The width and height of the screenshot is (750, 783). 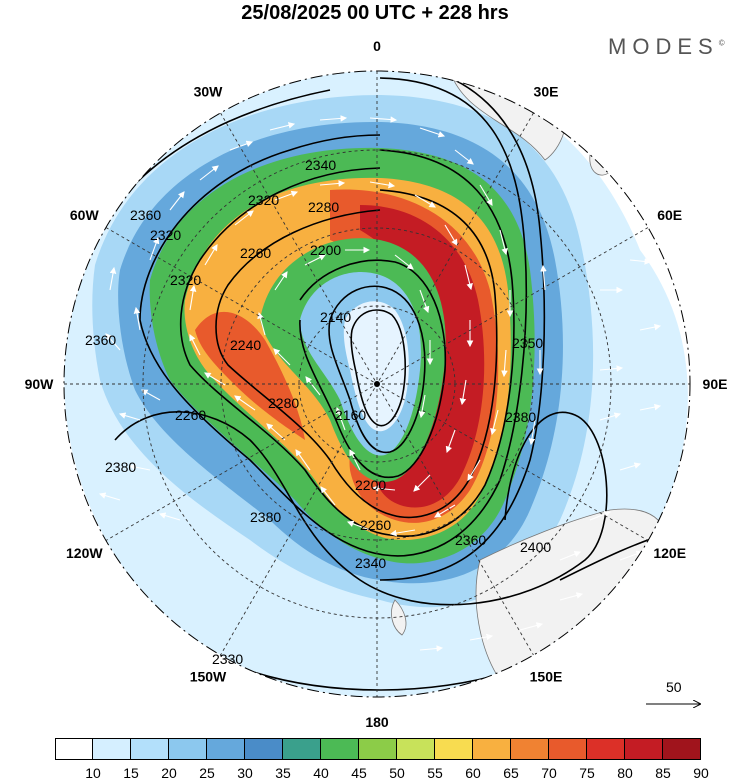 I want to click on longitude-label: 150W, so click(x=208, y=677).